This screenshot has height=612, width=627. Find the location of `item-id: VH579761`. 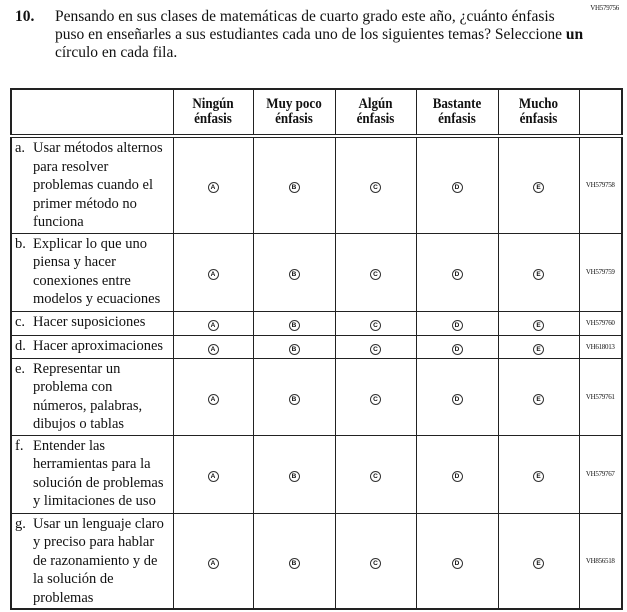

item-id: VH579761 is located at coordinates (600, 396).